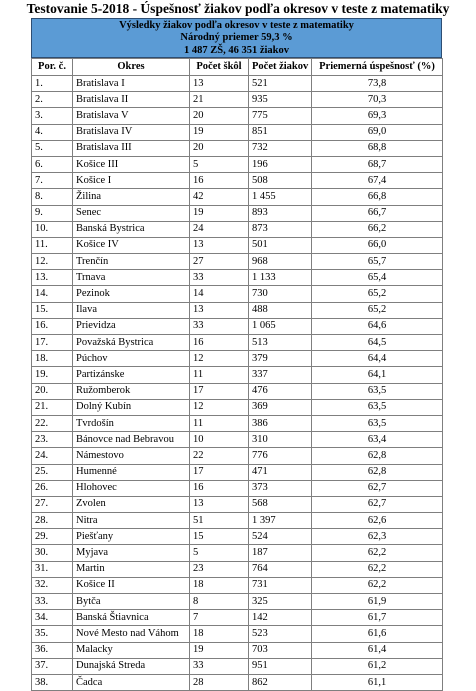 The height and width of the screenshot is (691, 476). What do you see at coordinates (52, 585) in the screenshot?
I see `cell-order: 32.` at bounding box center [52, 585].